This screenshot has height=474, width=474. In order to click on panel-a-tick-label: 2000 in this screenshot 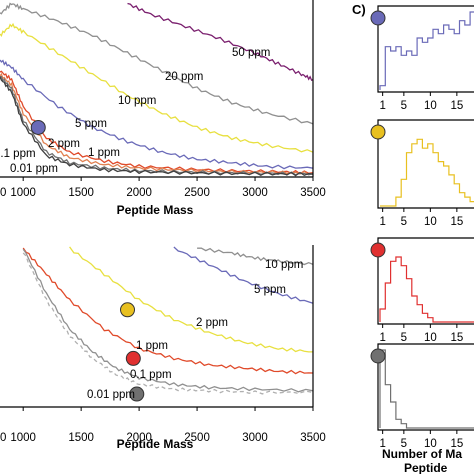, I will do `click(139, 193)`.